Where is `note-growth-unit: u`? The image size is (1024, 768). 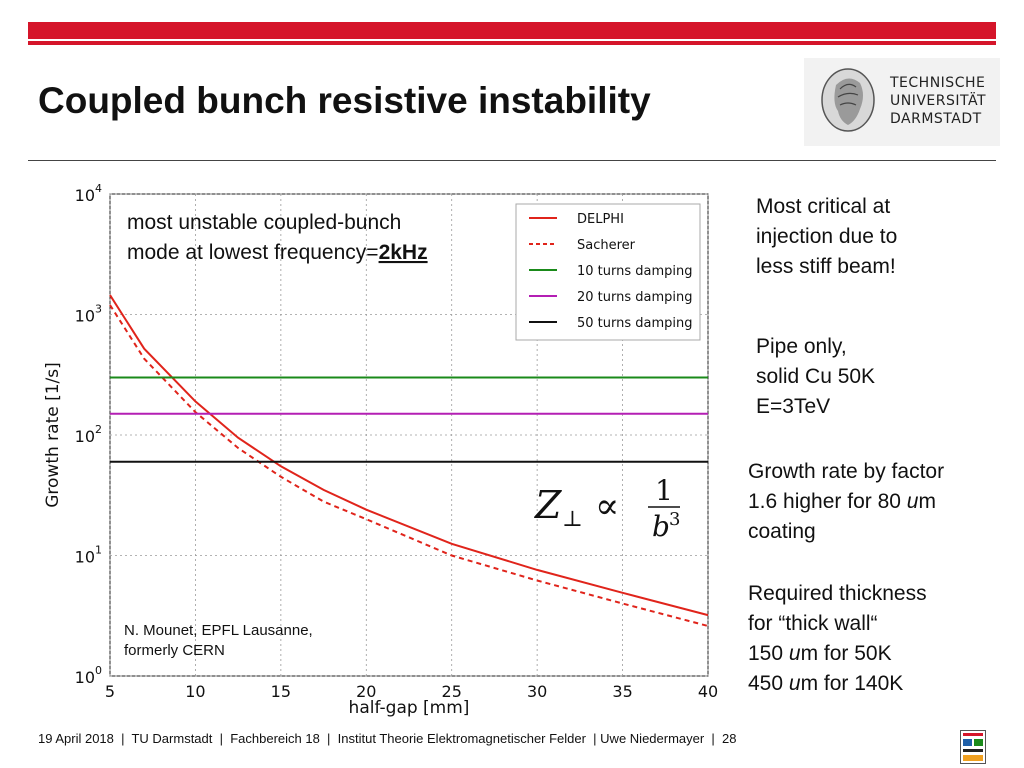 note-growth-unit: u is located at coordinates (912, 501).